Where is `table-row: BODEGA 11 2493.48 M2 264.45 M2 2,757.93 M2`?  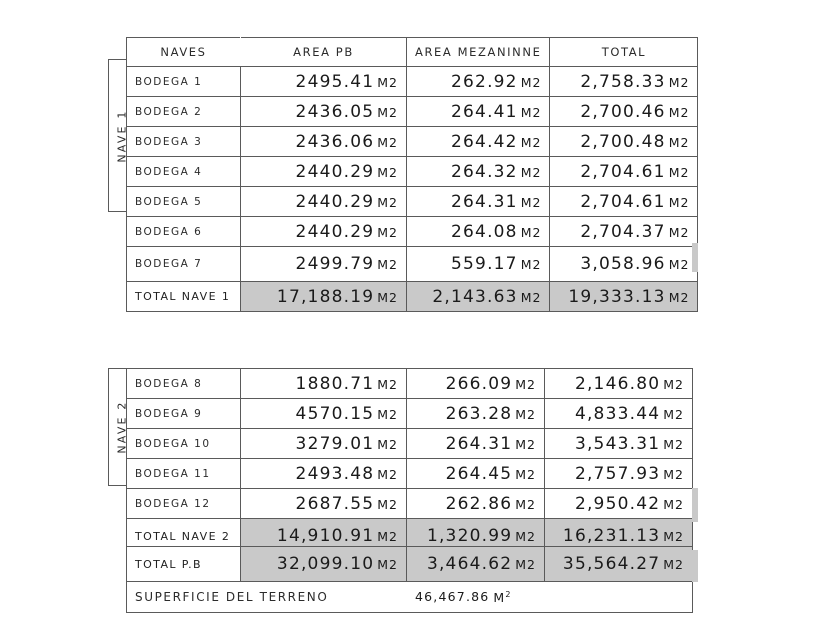 table-row: BODEGA 11 2493.48 M2 264.45 M2 2,757.93 M2 is located at coordinates (409, 473).